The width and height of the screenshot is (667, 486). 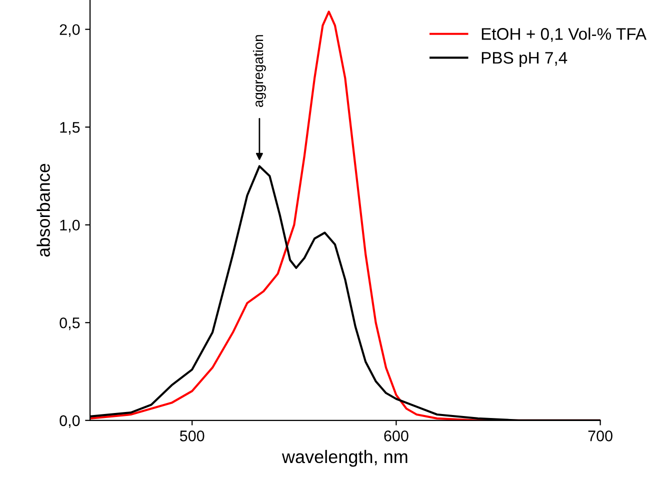 I want to click on y-tick-label: 0,0, so click(x=70, y=421).